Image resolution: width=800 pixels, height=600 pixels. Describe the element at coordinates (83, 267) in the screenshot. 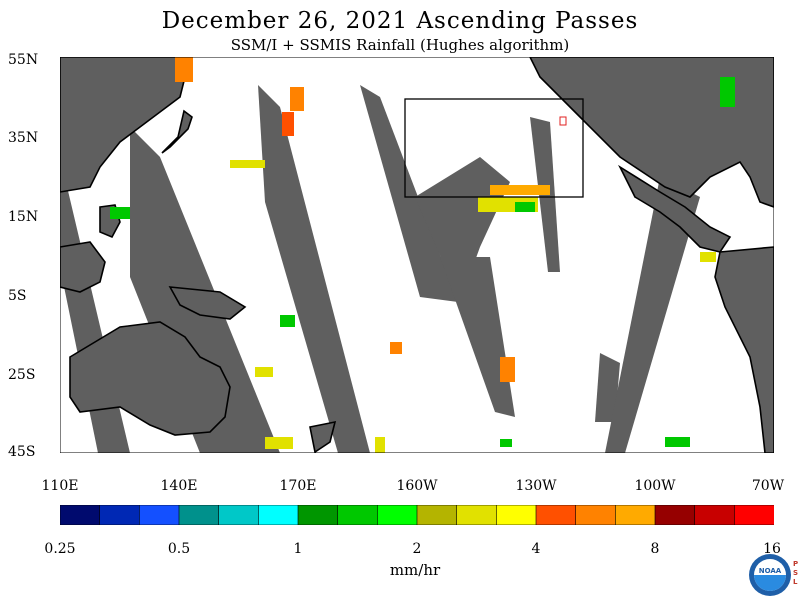

I see `borneo-land` at that location.